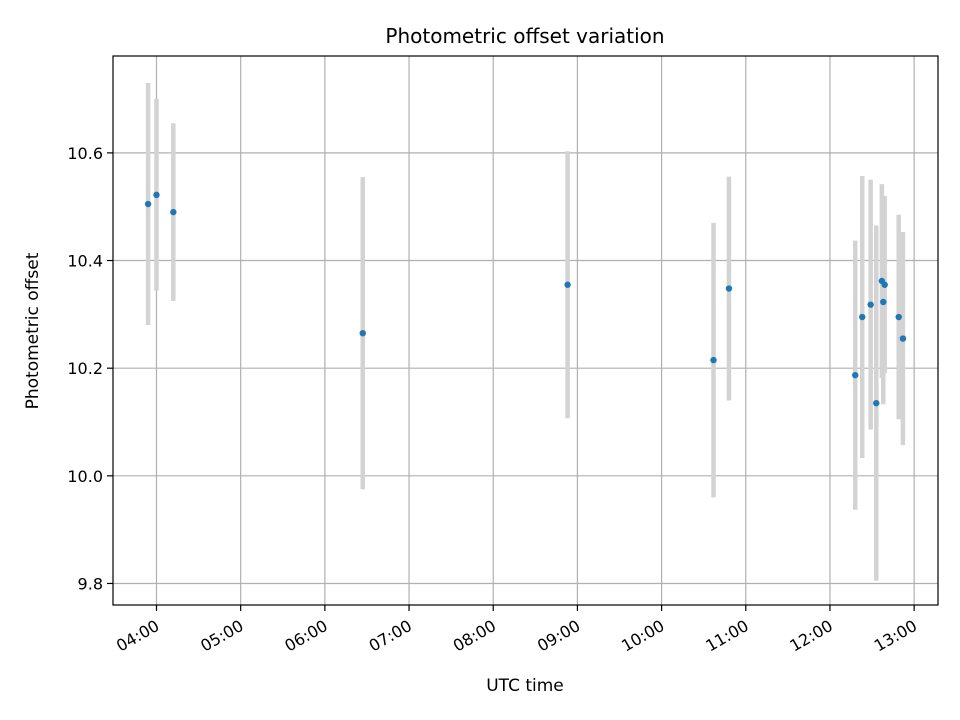 The image size is (960, 720). I want to click on y-tick-label: 9.8, so click(90, 583).